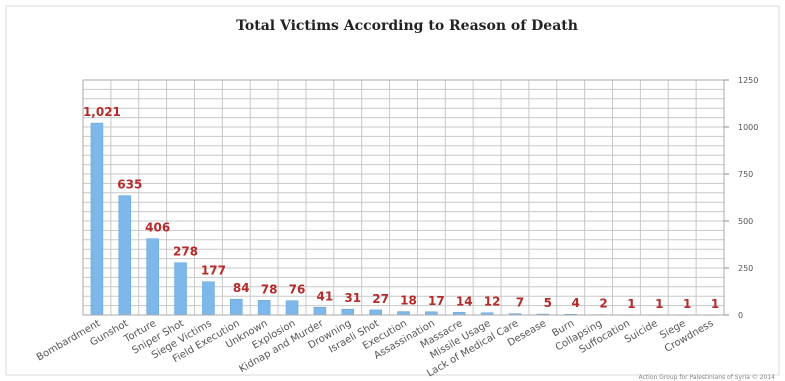 The width and height of the screenshot is (785, 381). I want to click on data-label: 27, so click(380, 299).